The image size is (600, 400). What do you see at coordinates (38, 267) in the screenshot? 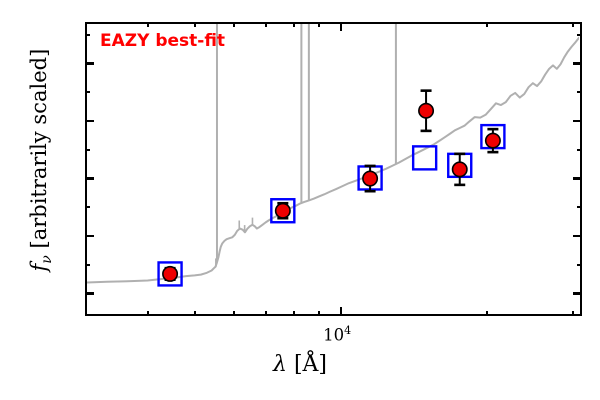
I see `y-axis-title-f: f` at bounding box center [38, 267].